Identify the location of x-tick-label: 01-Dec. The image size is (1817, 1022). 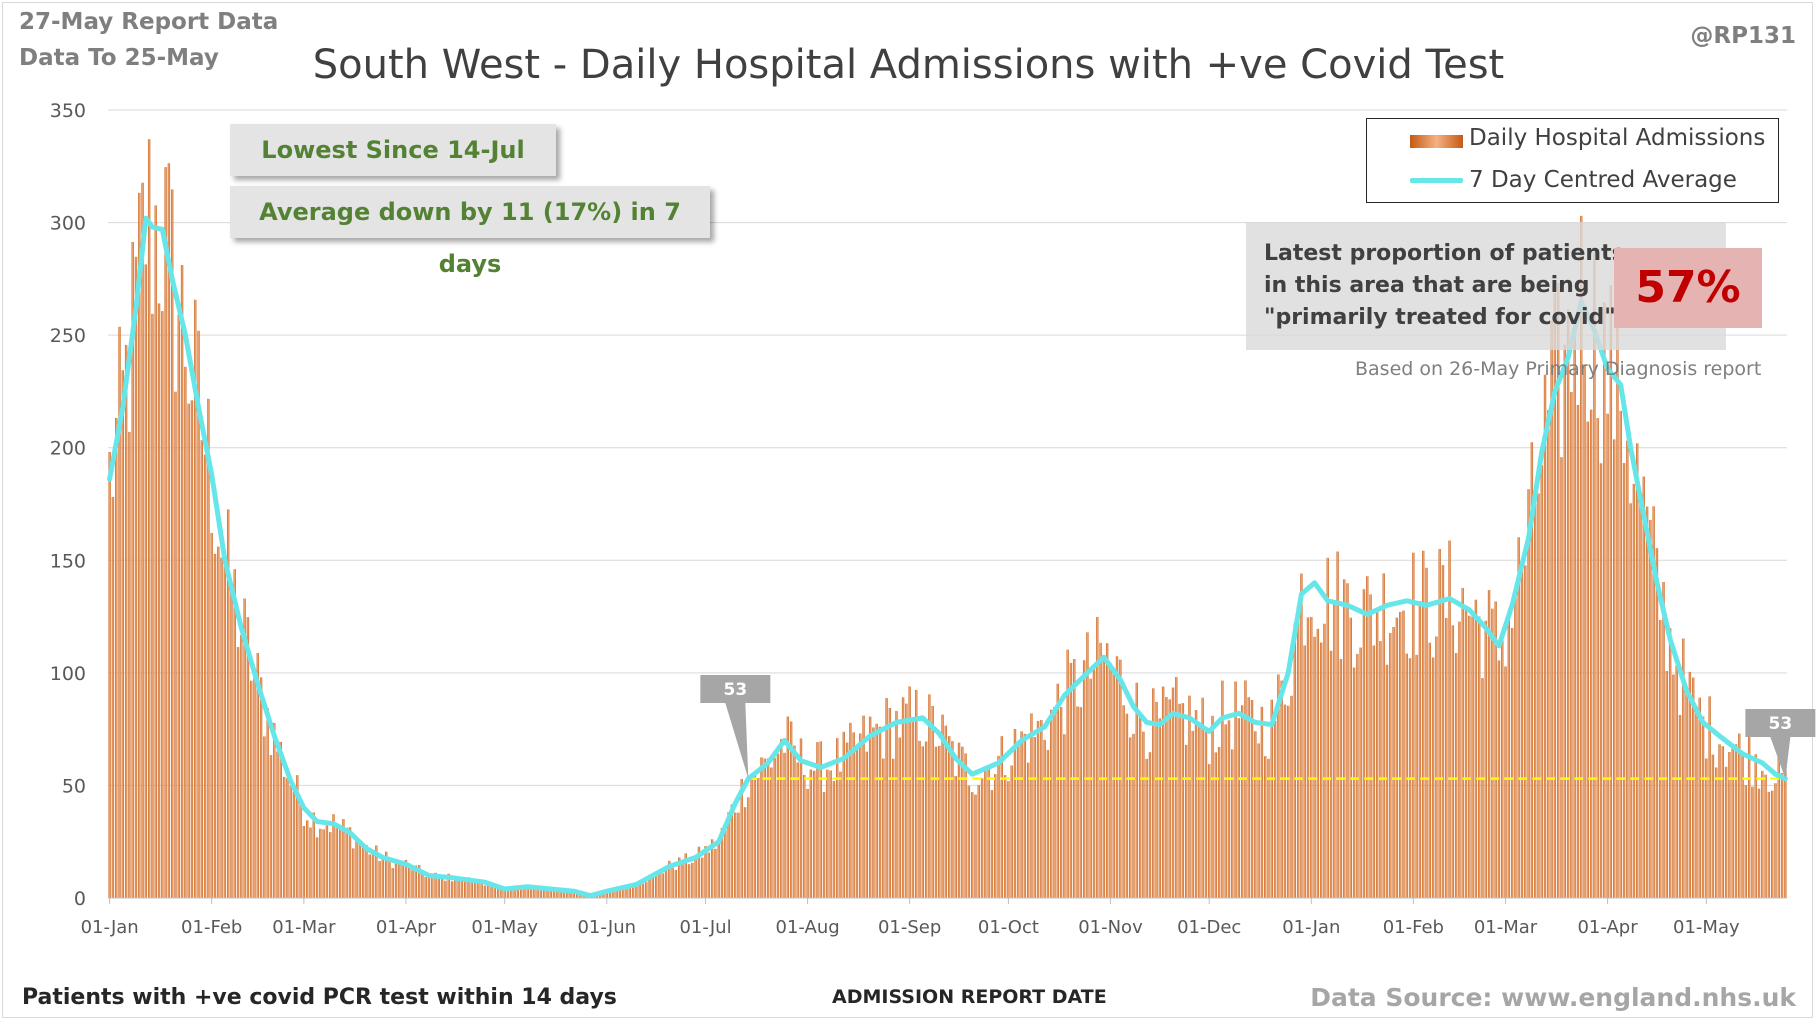
(1209, 927).